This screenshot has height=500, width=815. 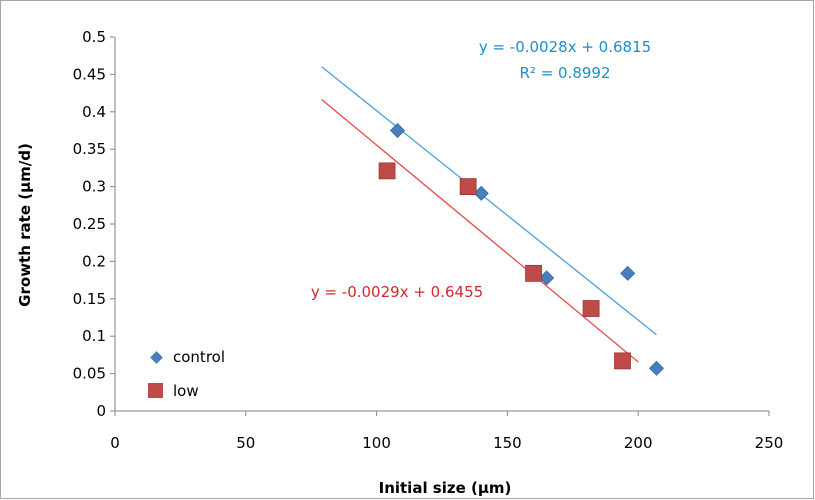 What do you see at coordinates (115, 443) in the screenshot?
I see `x-tick-label: 0` at bounding box center [115, 443].